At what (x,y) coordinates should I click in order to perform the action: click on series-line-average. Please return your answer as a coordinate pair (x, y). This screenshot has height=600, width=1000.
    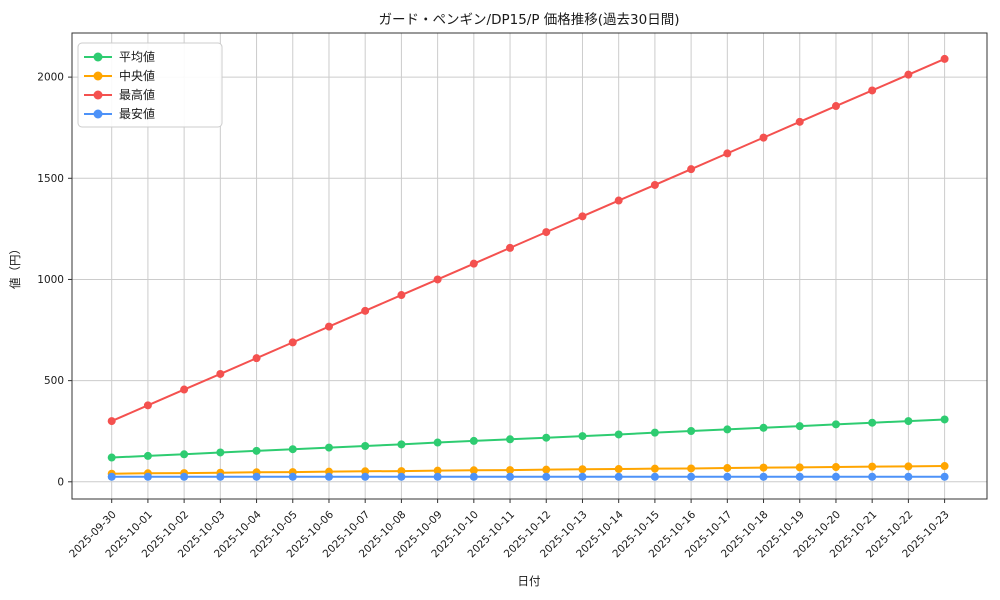
    Looking at the image, I should click on (528, 438).